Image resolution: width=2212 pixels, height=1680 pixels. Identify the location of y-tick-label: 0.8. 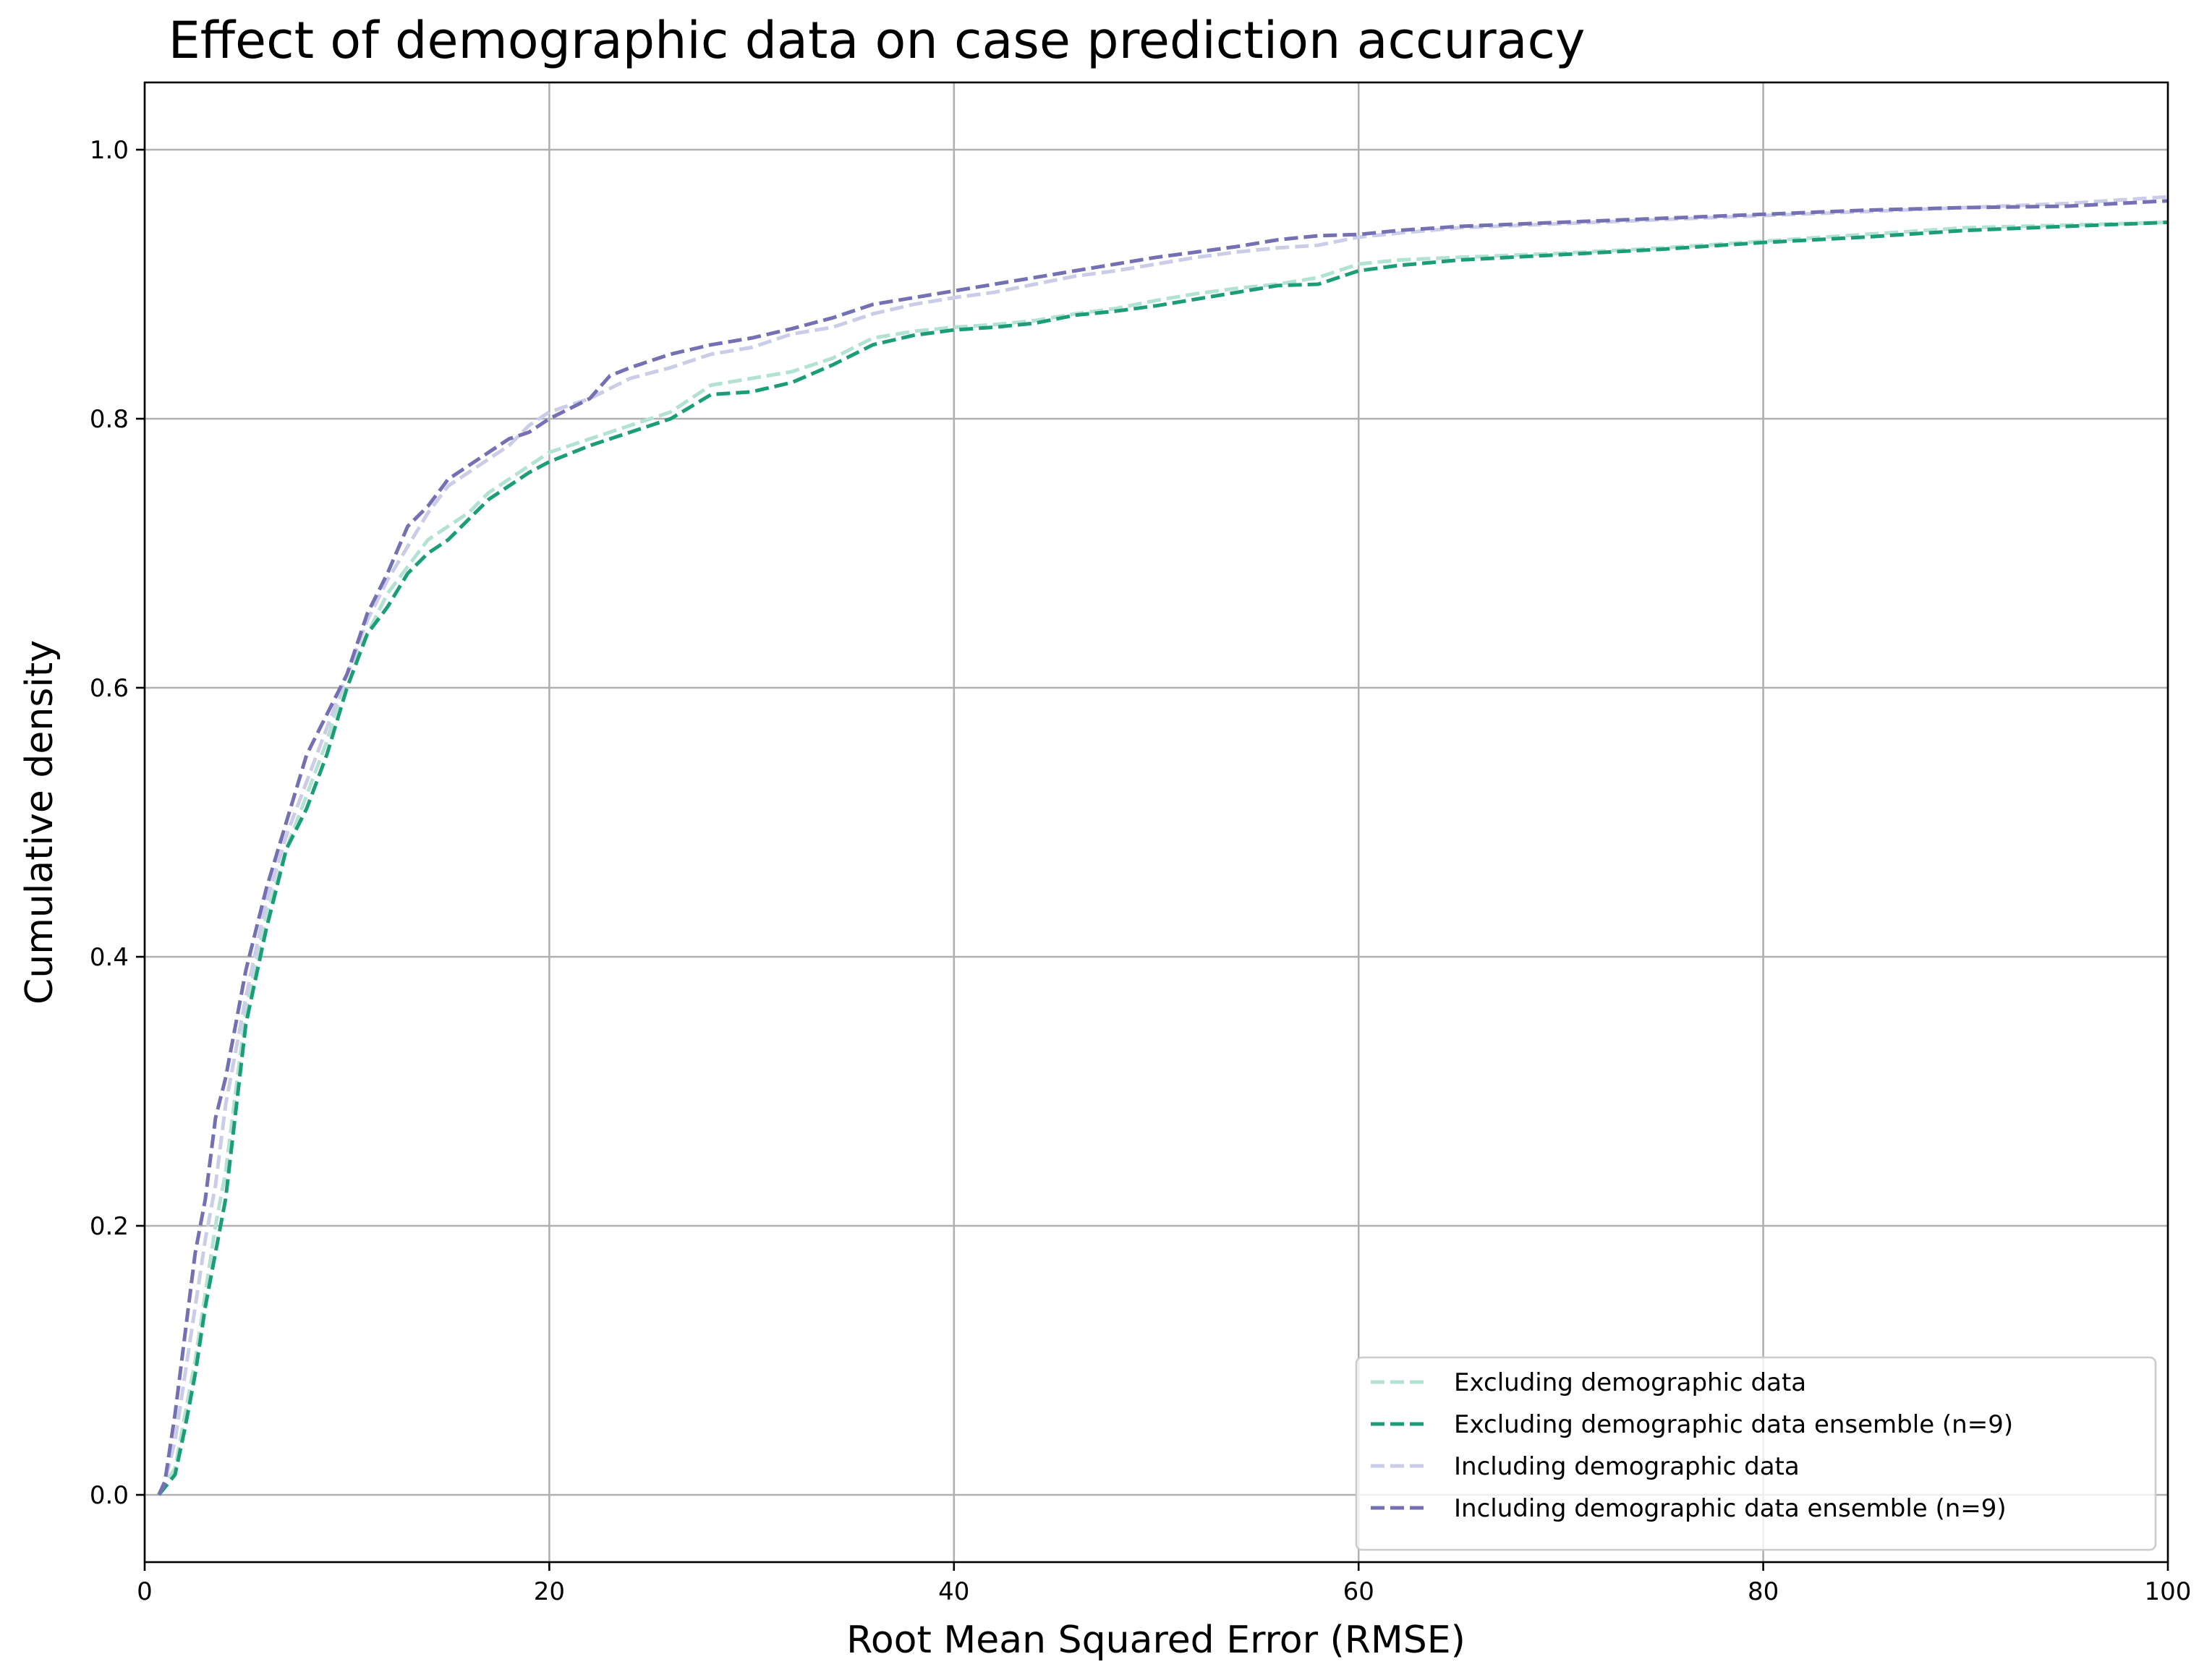
(109, 419).